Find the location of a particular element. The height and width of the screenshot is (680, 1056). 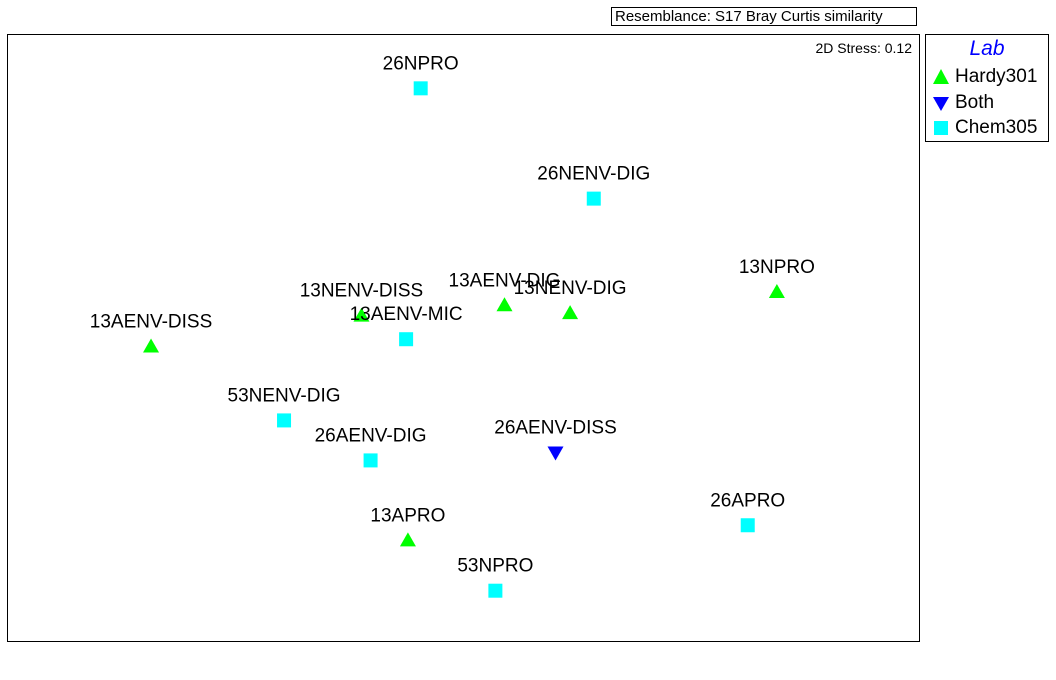

data-point-26apro is located at coordinates (747, 525).